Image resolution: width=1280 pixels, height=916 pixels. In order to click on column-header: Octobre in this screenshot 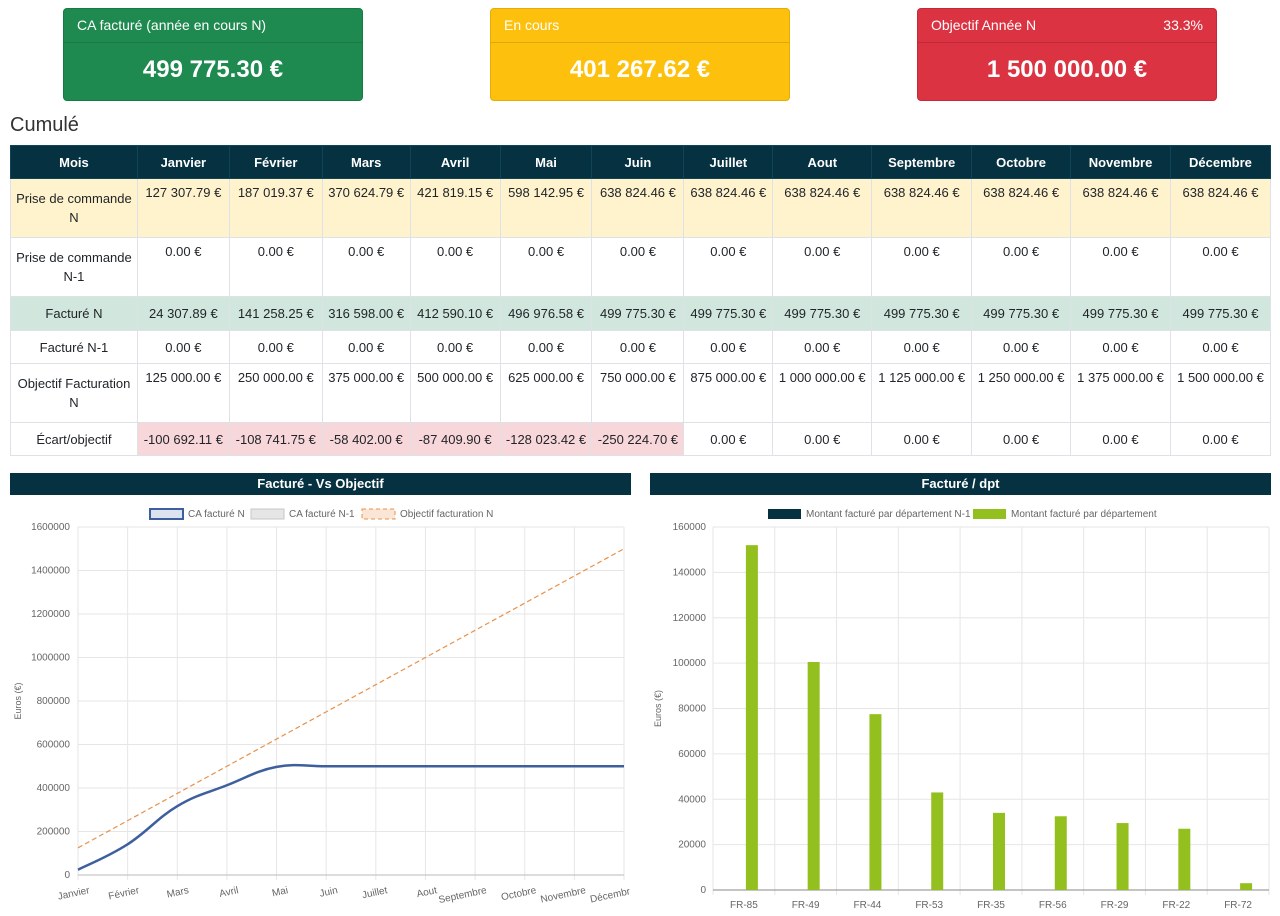, I will do `click(1021, 162)`.